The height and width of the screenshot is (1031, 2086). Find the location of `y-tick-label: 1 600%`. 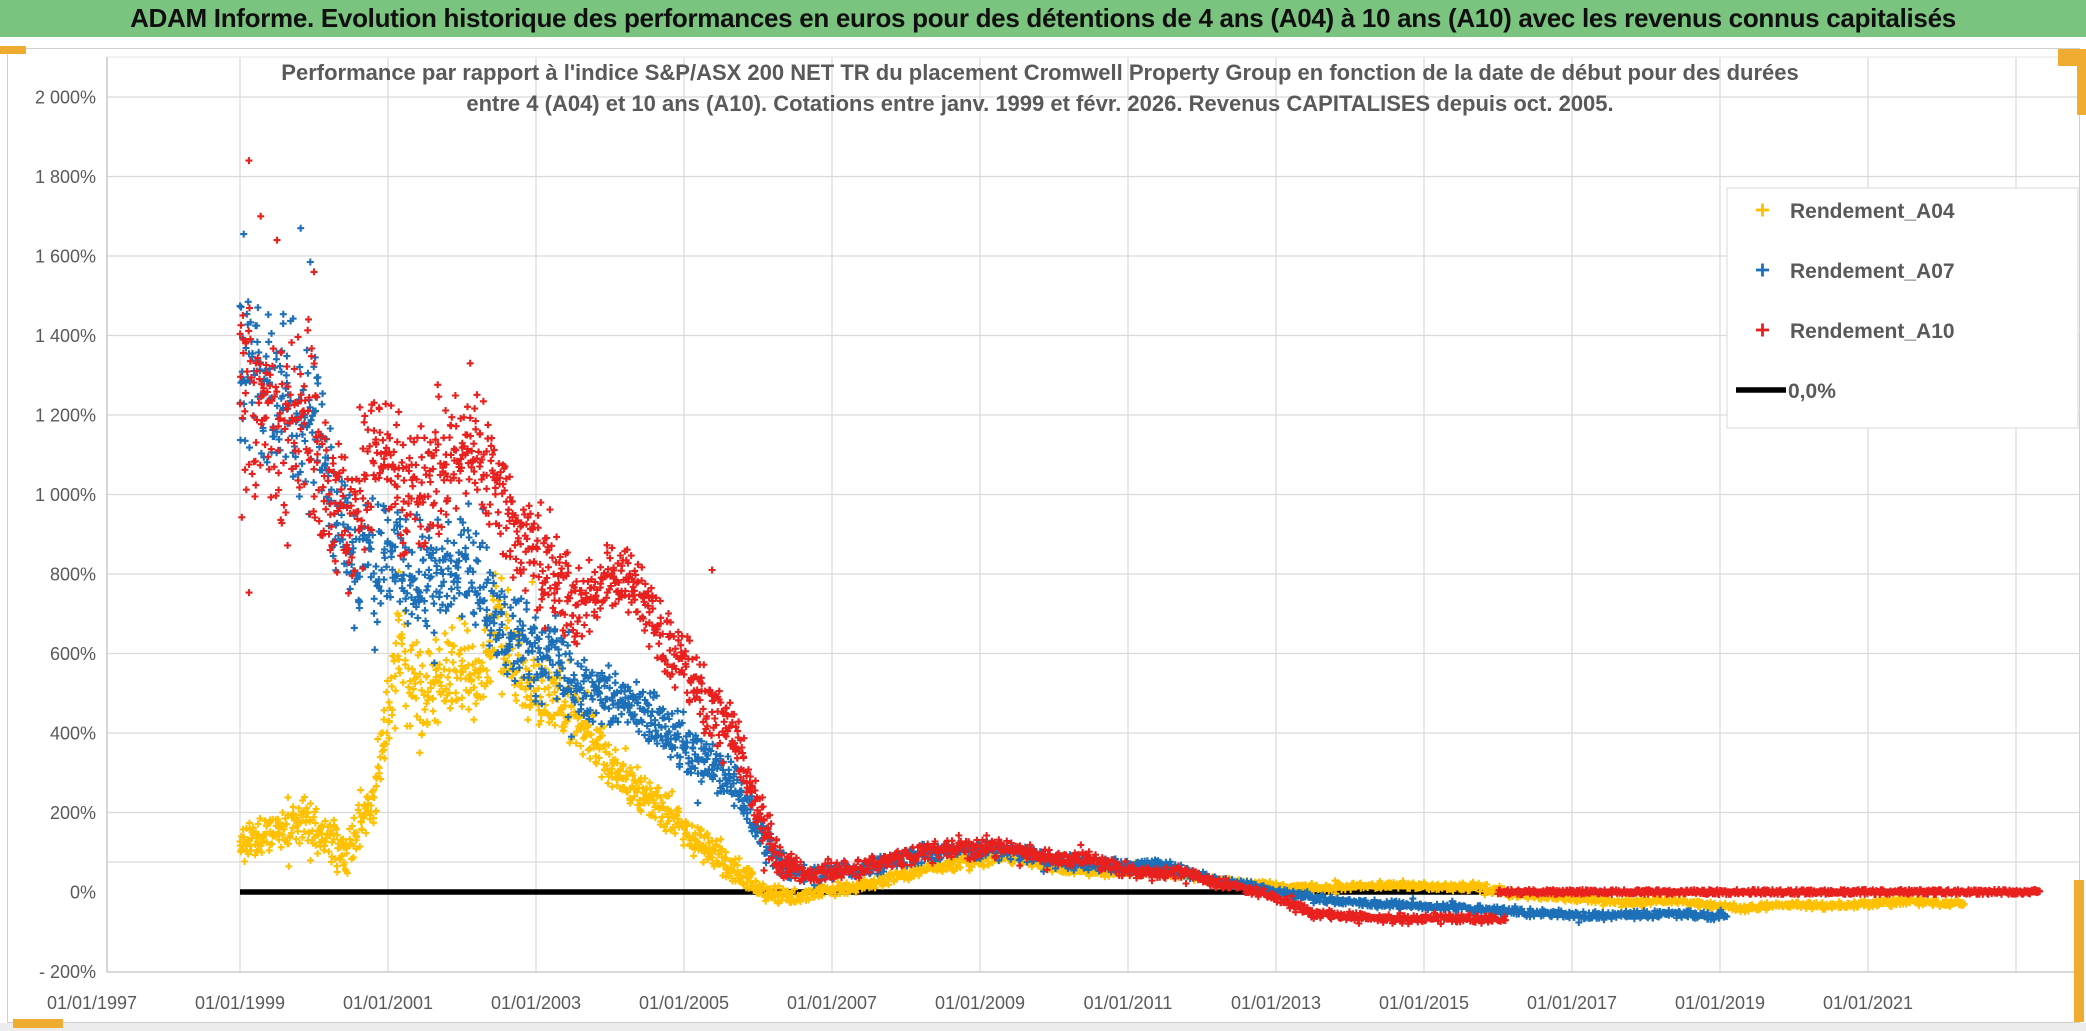

y-tick-label: 1 600% is located at coordinates (65, 257).